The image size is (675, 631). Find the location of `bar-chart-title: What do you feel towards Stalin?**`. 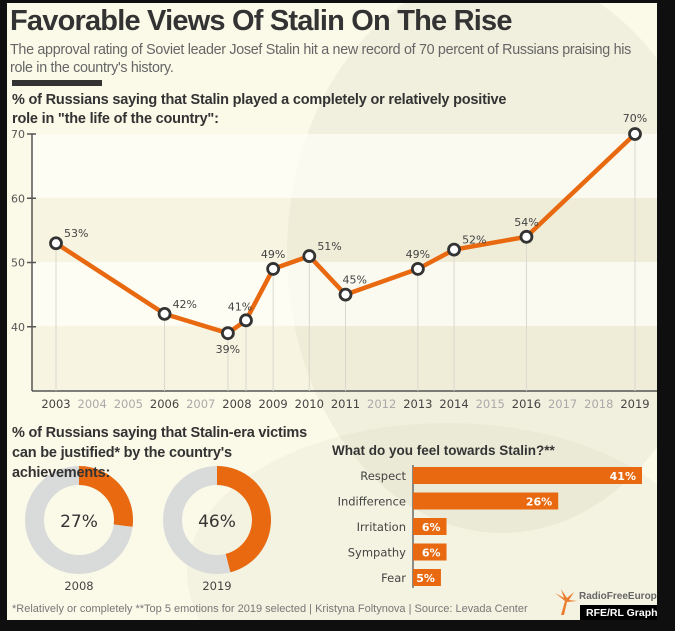

bar-chart-title: What do you feel towards Stalin?** is located at coordinates (443, 450).